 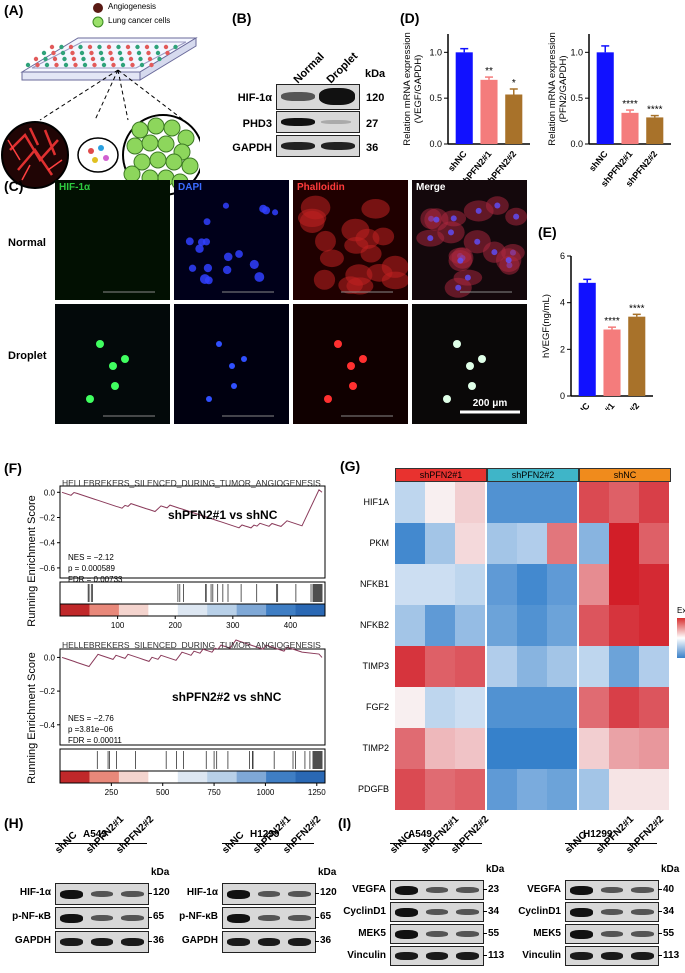 I want to click on hif1a-spot, so click(x=100, y=344).